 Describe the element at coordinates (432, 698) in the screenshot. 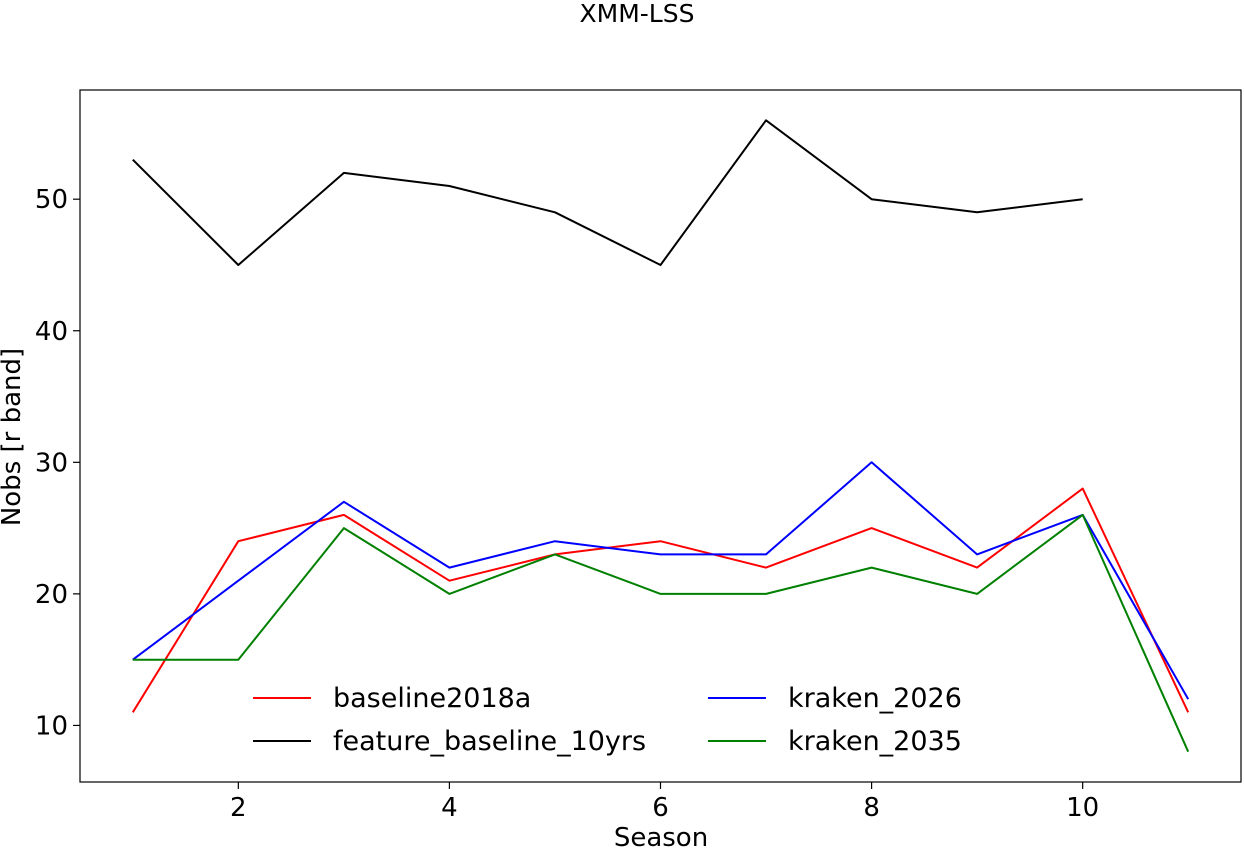

I see `legend-label: baseline2018a` at that location.